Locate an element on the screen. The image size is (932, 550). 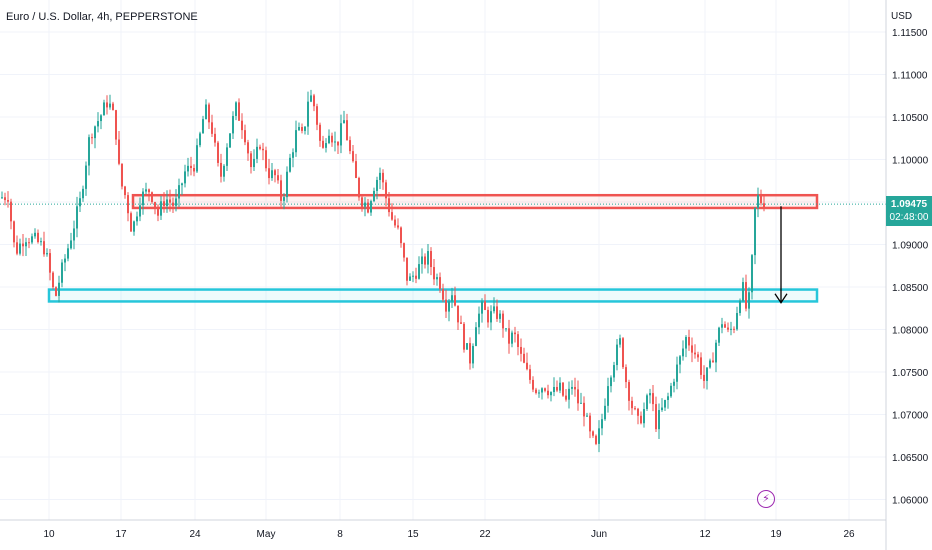
x-tick-label: 19 is located at coordinates (776, 534).